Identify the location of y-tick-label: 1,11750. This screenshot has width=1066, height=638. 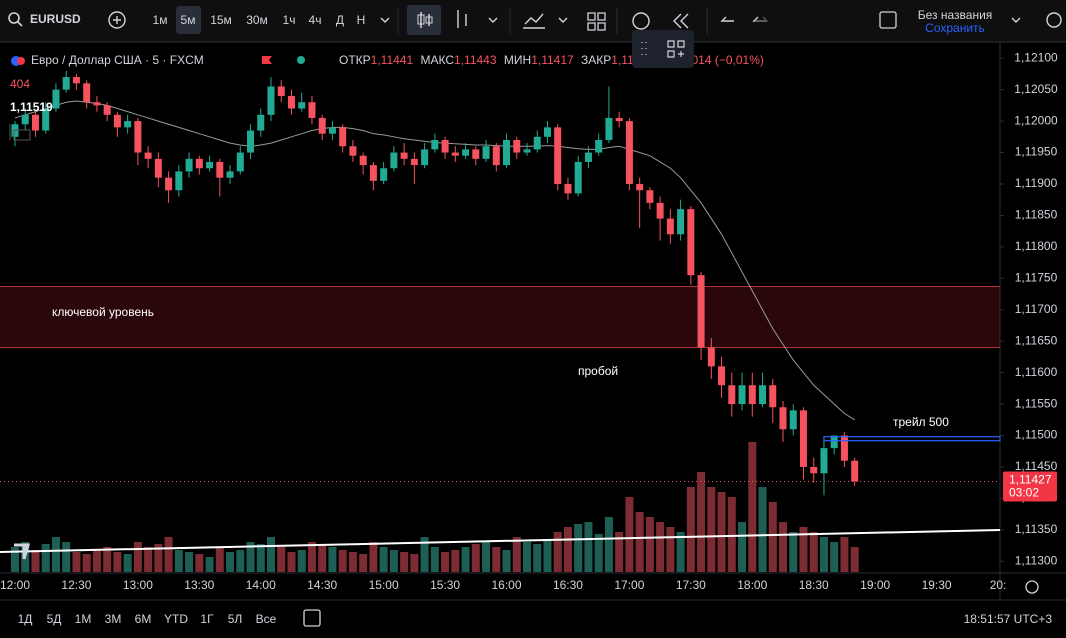
(1036, 277).